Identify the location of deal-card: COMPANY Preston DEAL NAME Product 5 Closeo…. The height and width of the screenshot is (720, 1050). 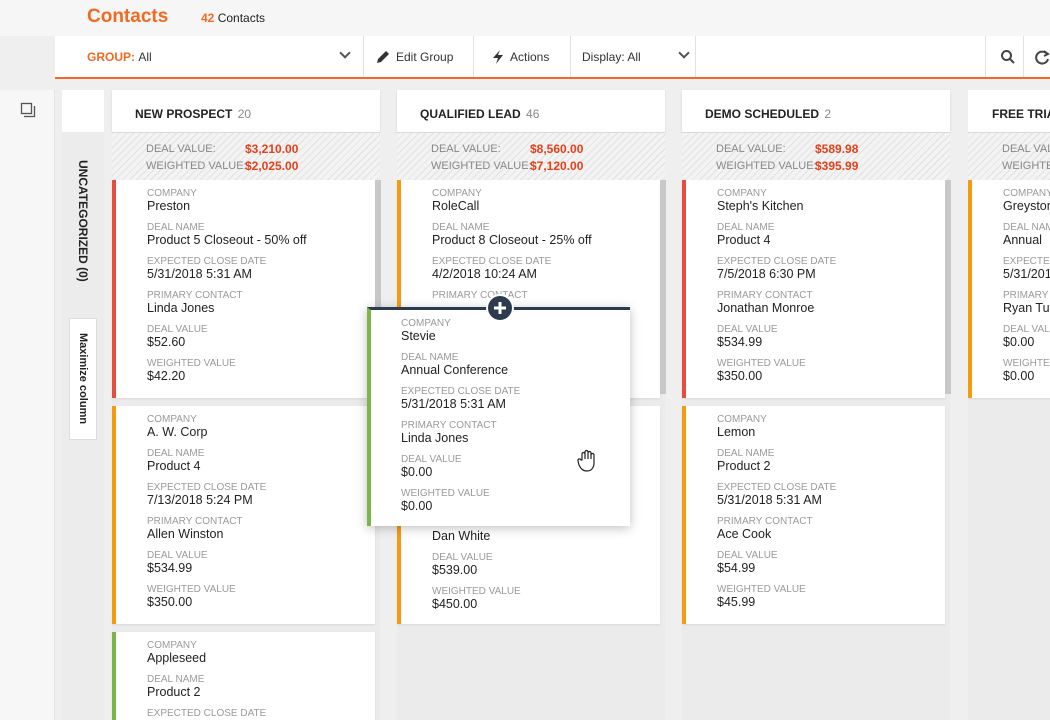
(243, 289).